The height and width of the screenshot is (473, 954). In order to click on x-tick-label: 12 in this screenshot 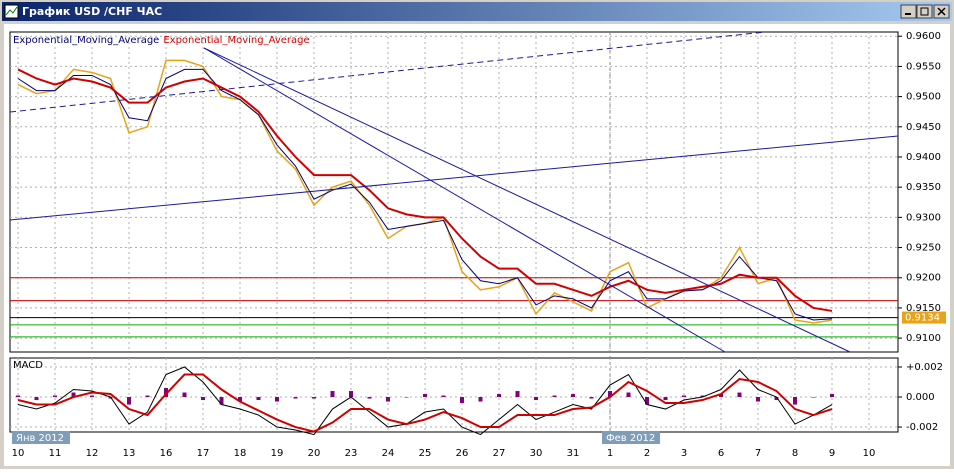, I will do `click(92, 453)`.